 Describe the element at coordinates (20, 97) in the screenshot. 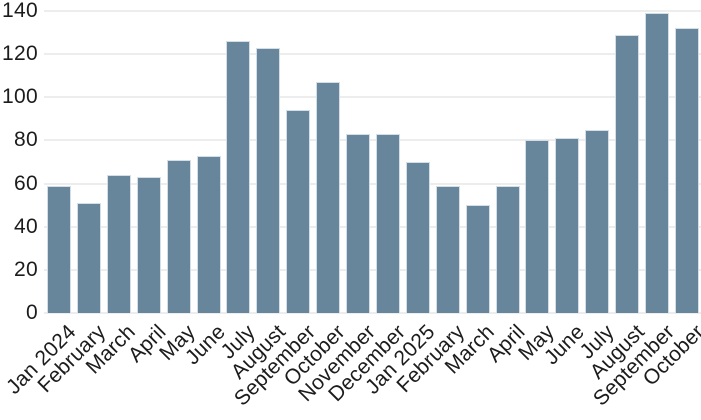

I see `y-axis-tick-label: 100` at that location.